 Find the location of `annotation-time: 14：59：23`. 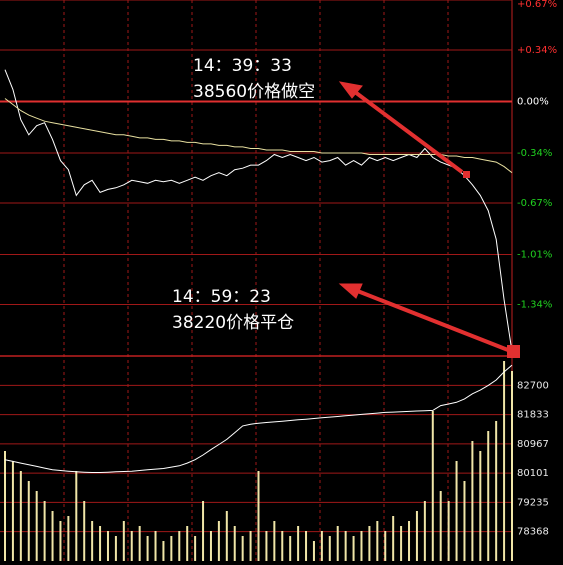

annotation-time: 14：59：23 is located at coordinates (221, 297).